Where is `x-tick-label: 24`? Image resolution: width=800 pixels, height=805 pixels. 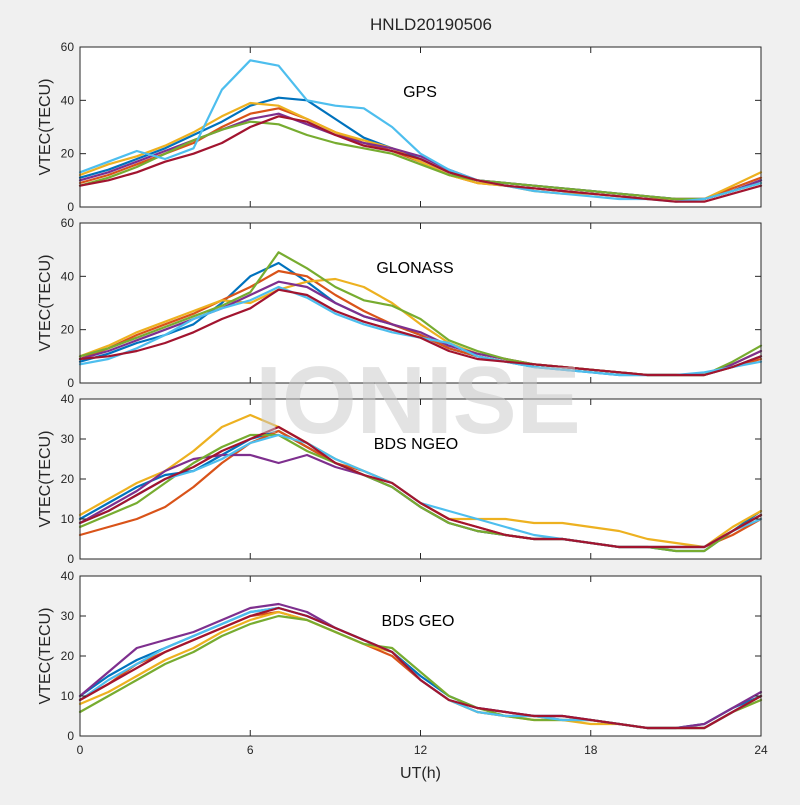
x-tick-label: 24 is located at coordinates (761, 750).